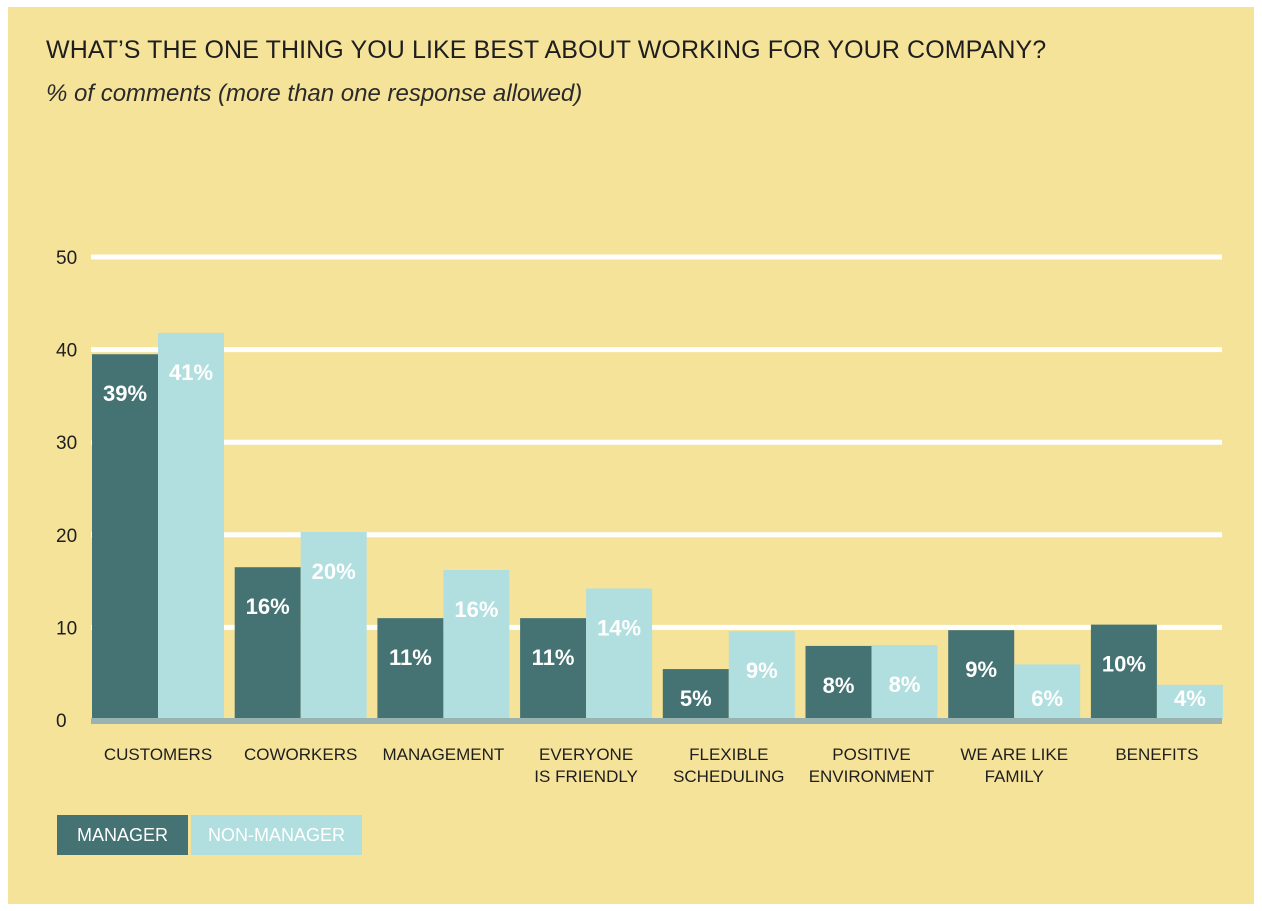 This screenshot has height=911, width=1262. What do you see at coordinates (586, 754) in the screenshot?
I see `category-label: EVERYONE` at bounding box center [586, 754].